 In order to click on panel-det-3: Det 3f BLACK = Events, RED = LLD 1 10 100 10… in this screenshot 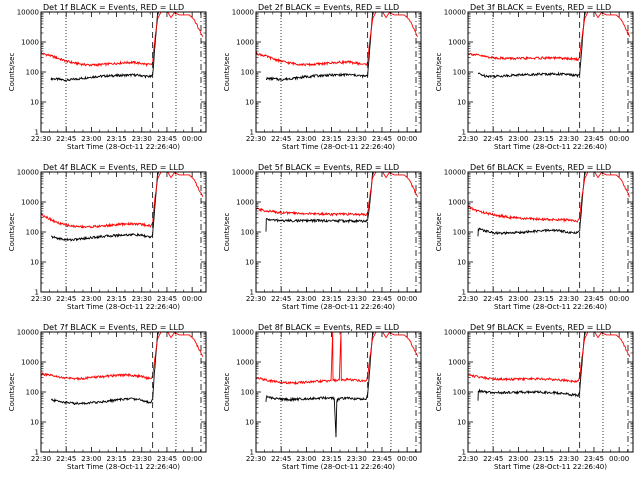, I will do `click(534, 77)`.